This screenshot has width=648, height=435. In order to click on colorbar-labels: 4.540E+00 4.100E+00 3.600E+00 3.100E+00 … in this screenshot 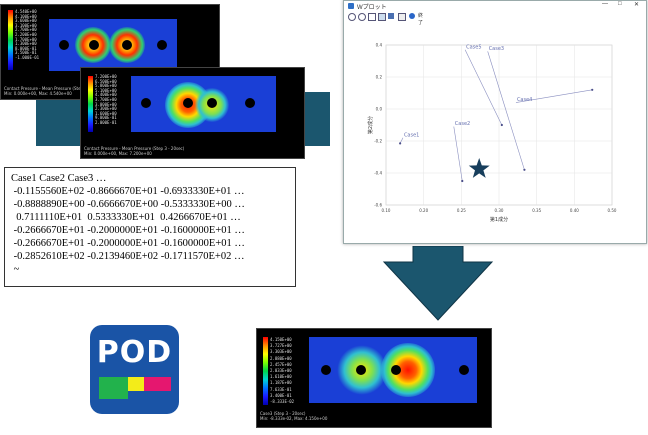, I will do `click(27, 35)`.